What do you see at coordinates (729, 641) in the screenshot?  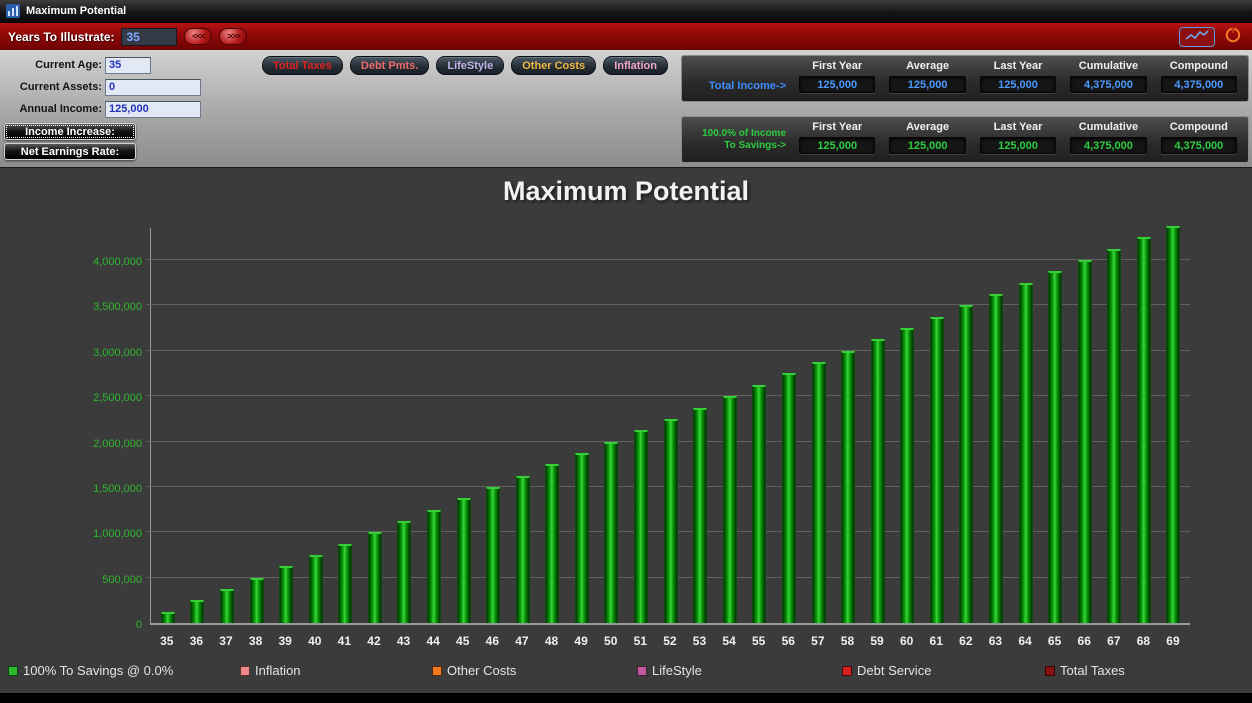 I see `x-axis-label-cell: 54` at bounding box center [729, 641].